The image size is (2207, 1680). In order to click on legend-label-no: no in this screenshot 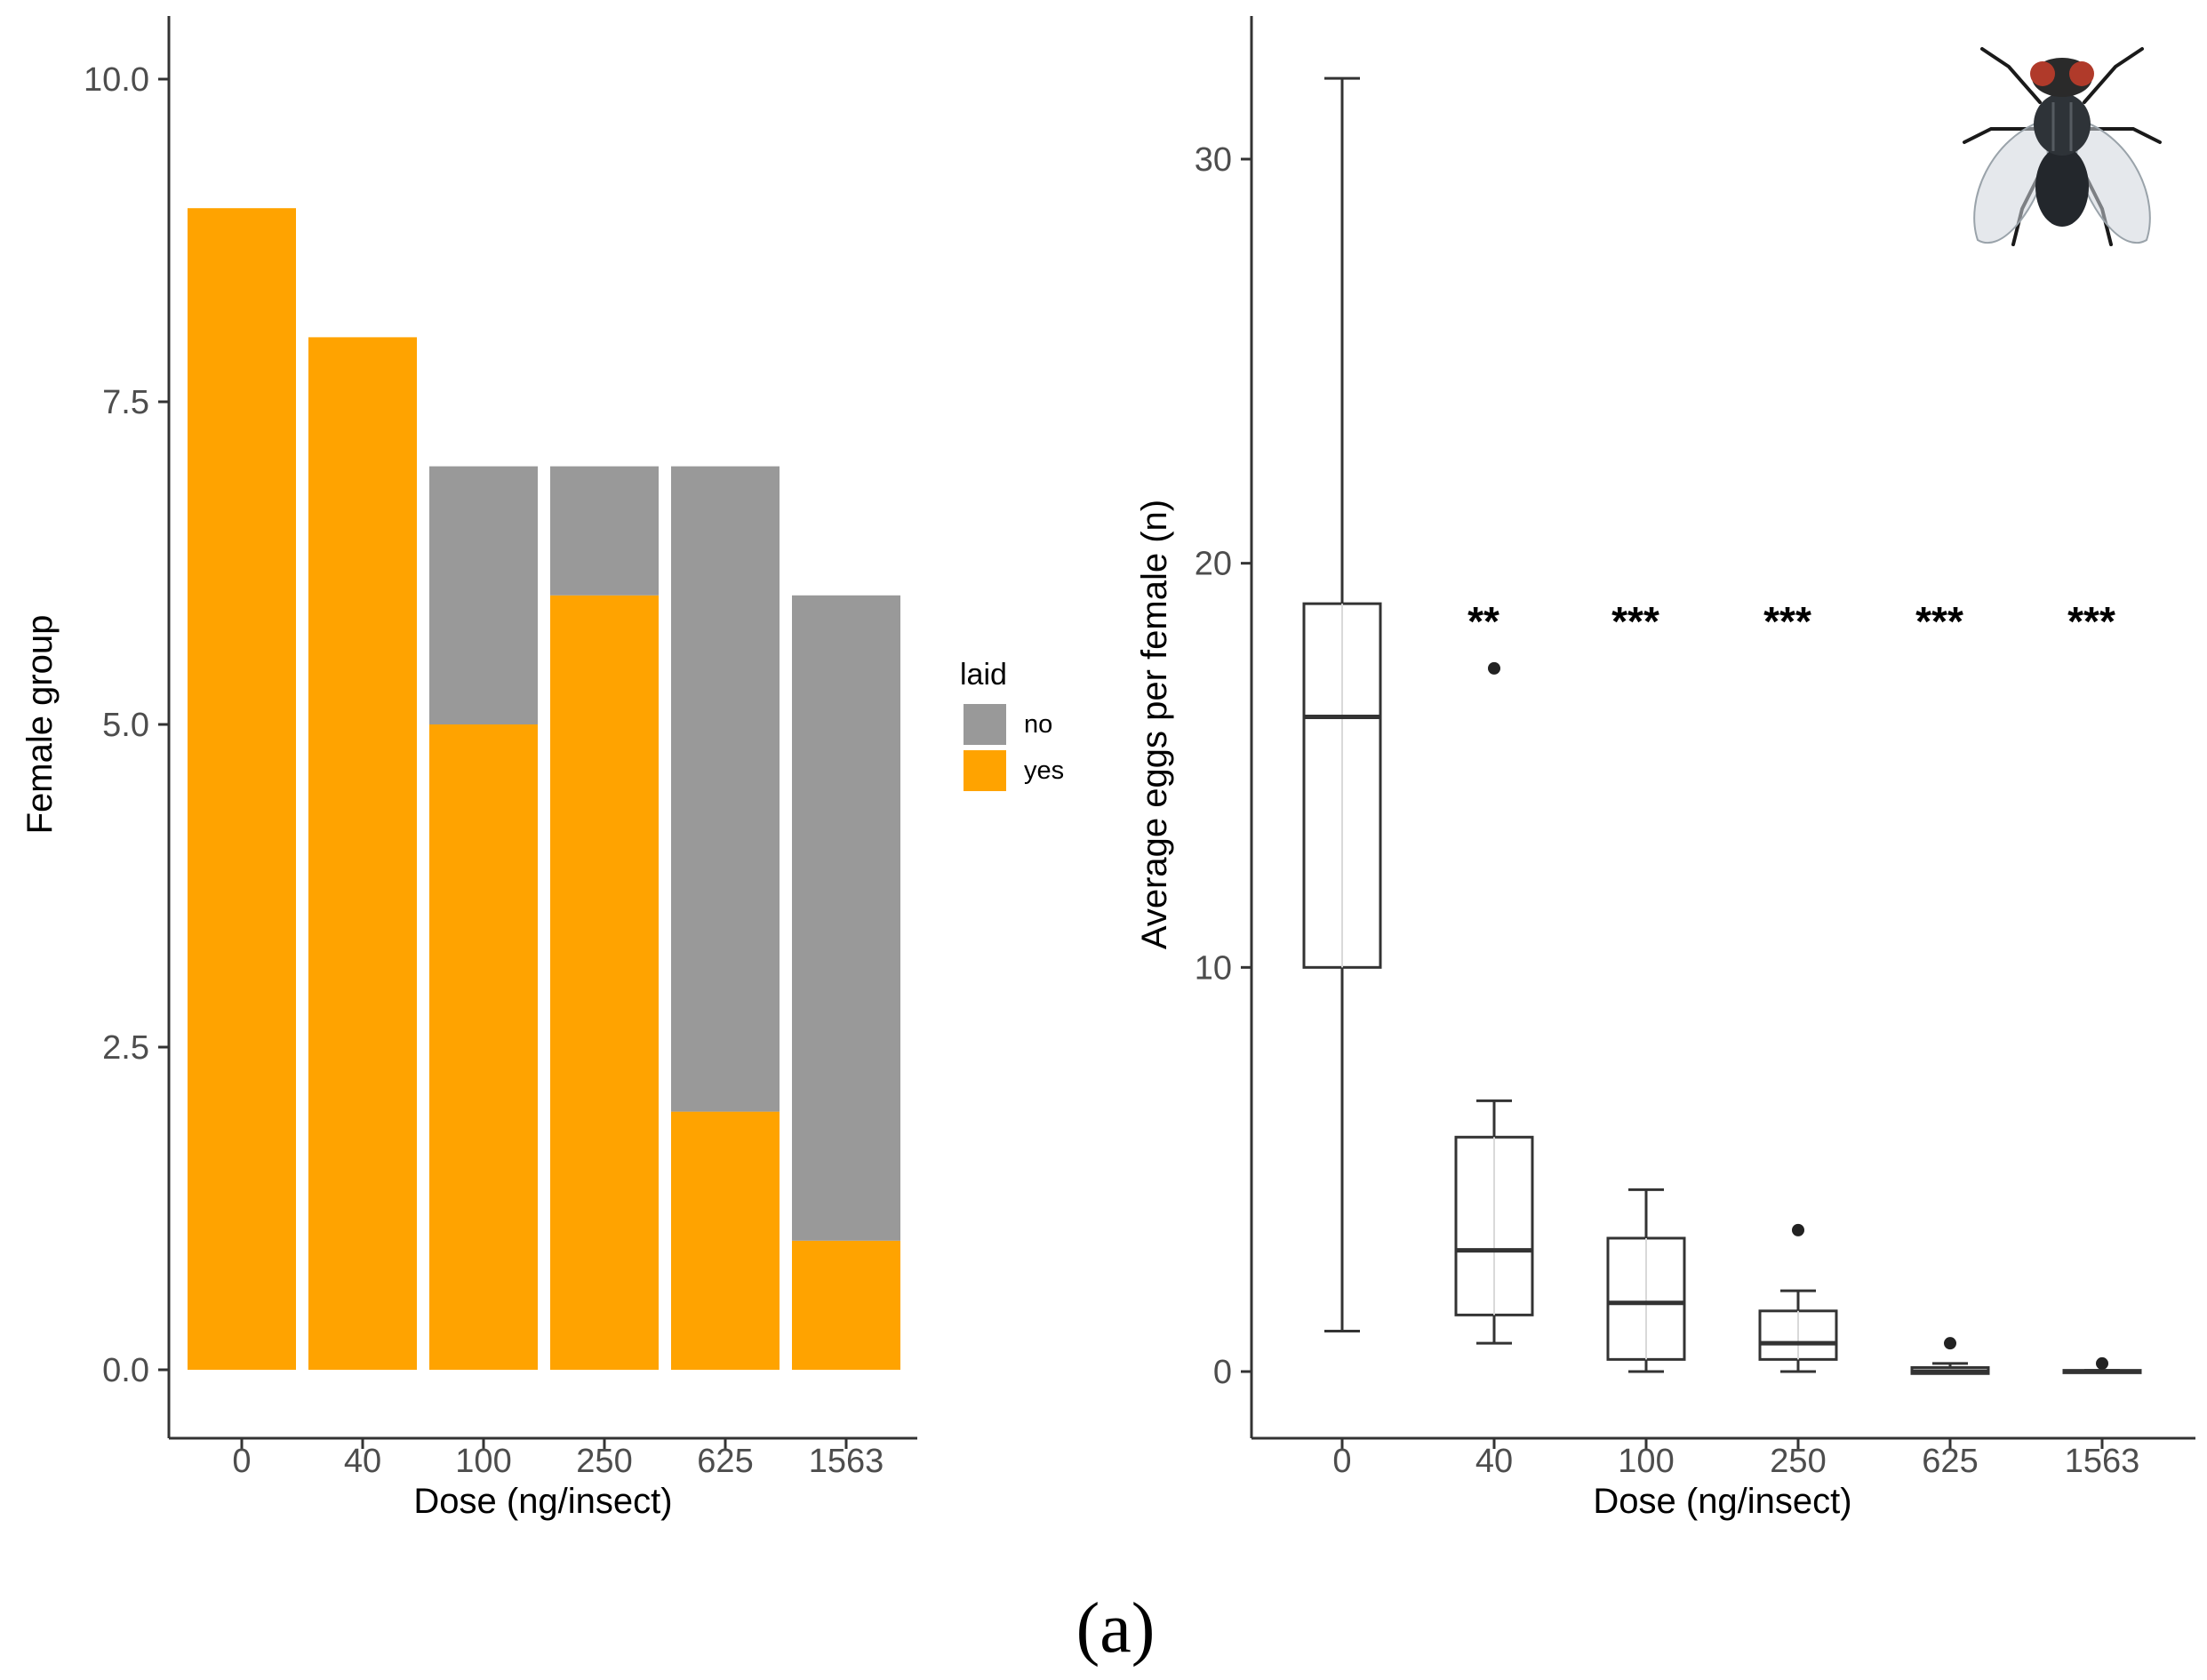, I will do `click(1038, 724)`.